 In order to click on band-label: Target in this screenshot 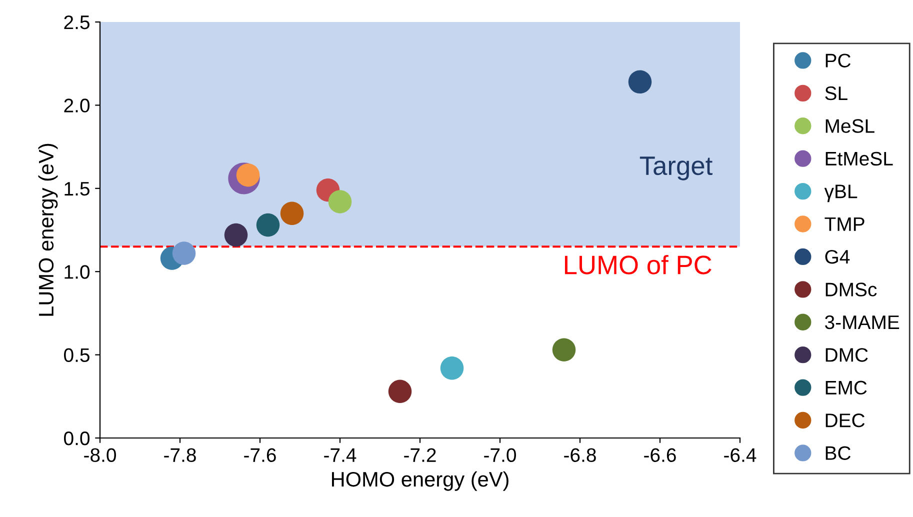, I will do `click(676, 168)`.